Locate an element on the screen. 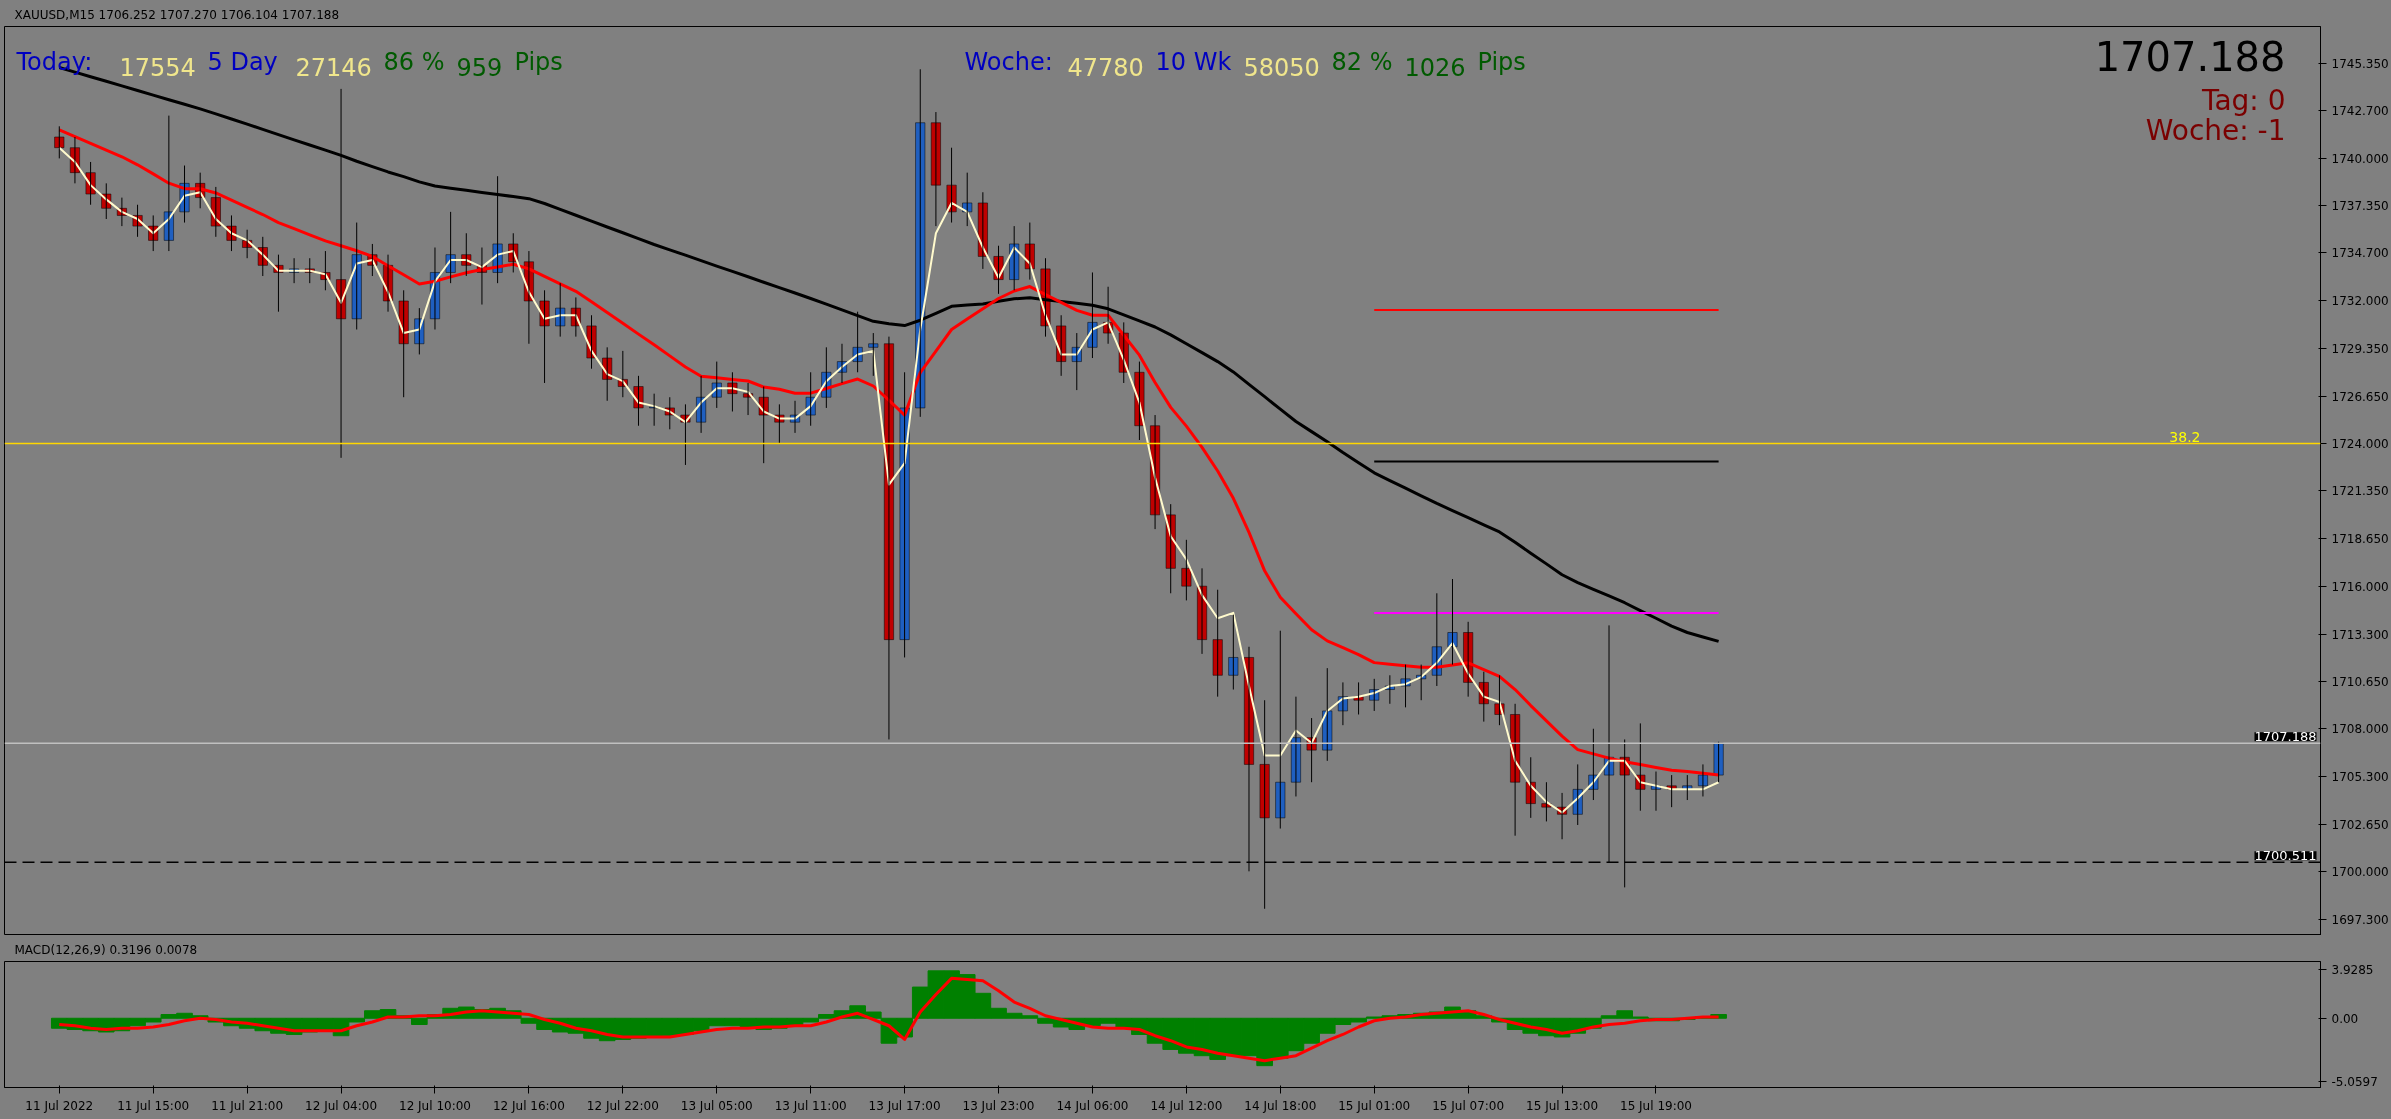  y-tick-label: 1705.300 is located at coordinates (2360, 777).